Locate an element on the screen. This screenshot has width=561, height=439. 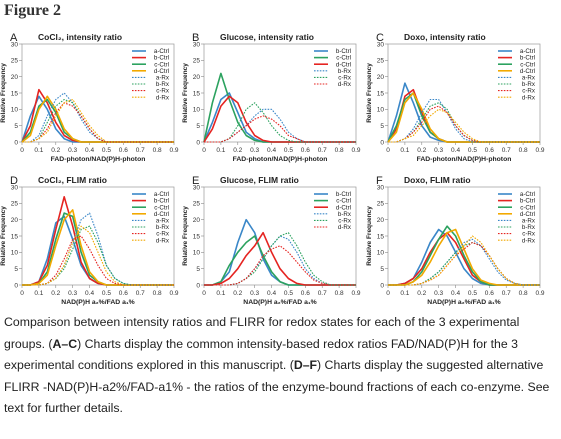
x-tick-label: 0.7 is located at coordinates (322, 293).